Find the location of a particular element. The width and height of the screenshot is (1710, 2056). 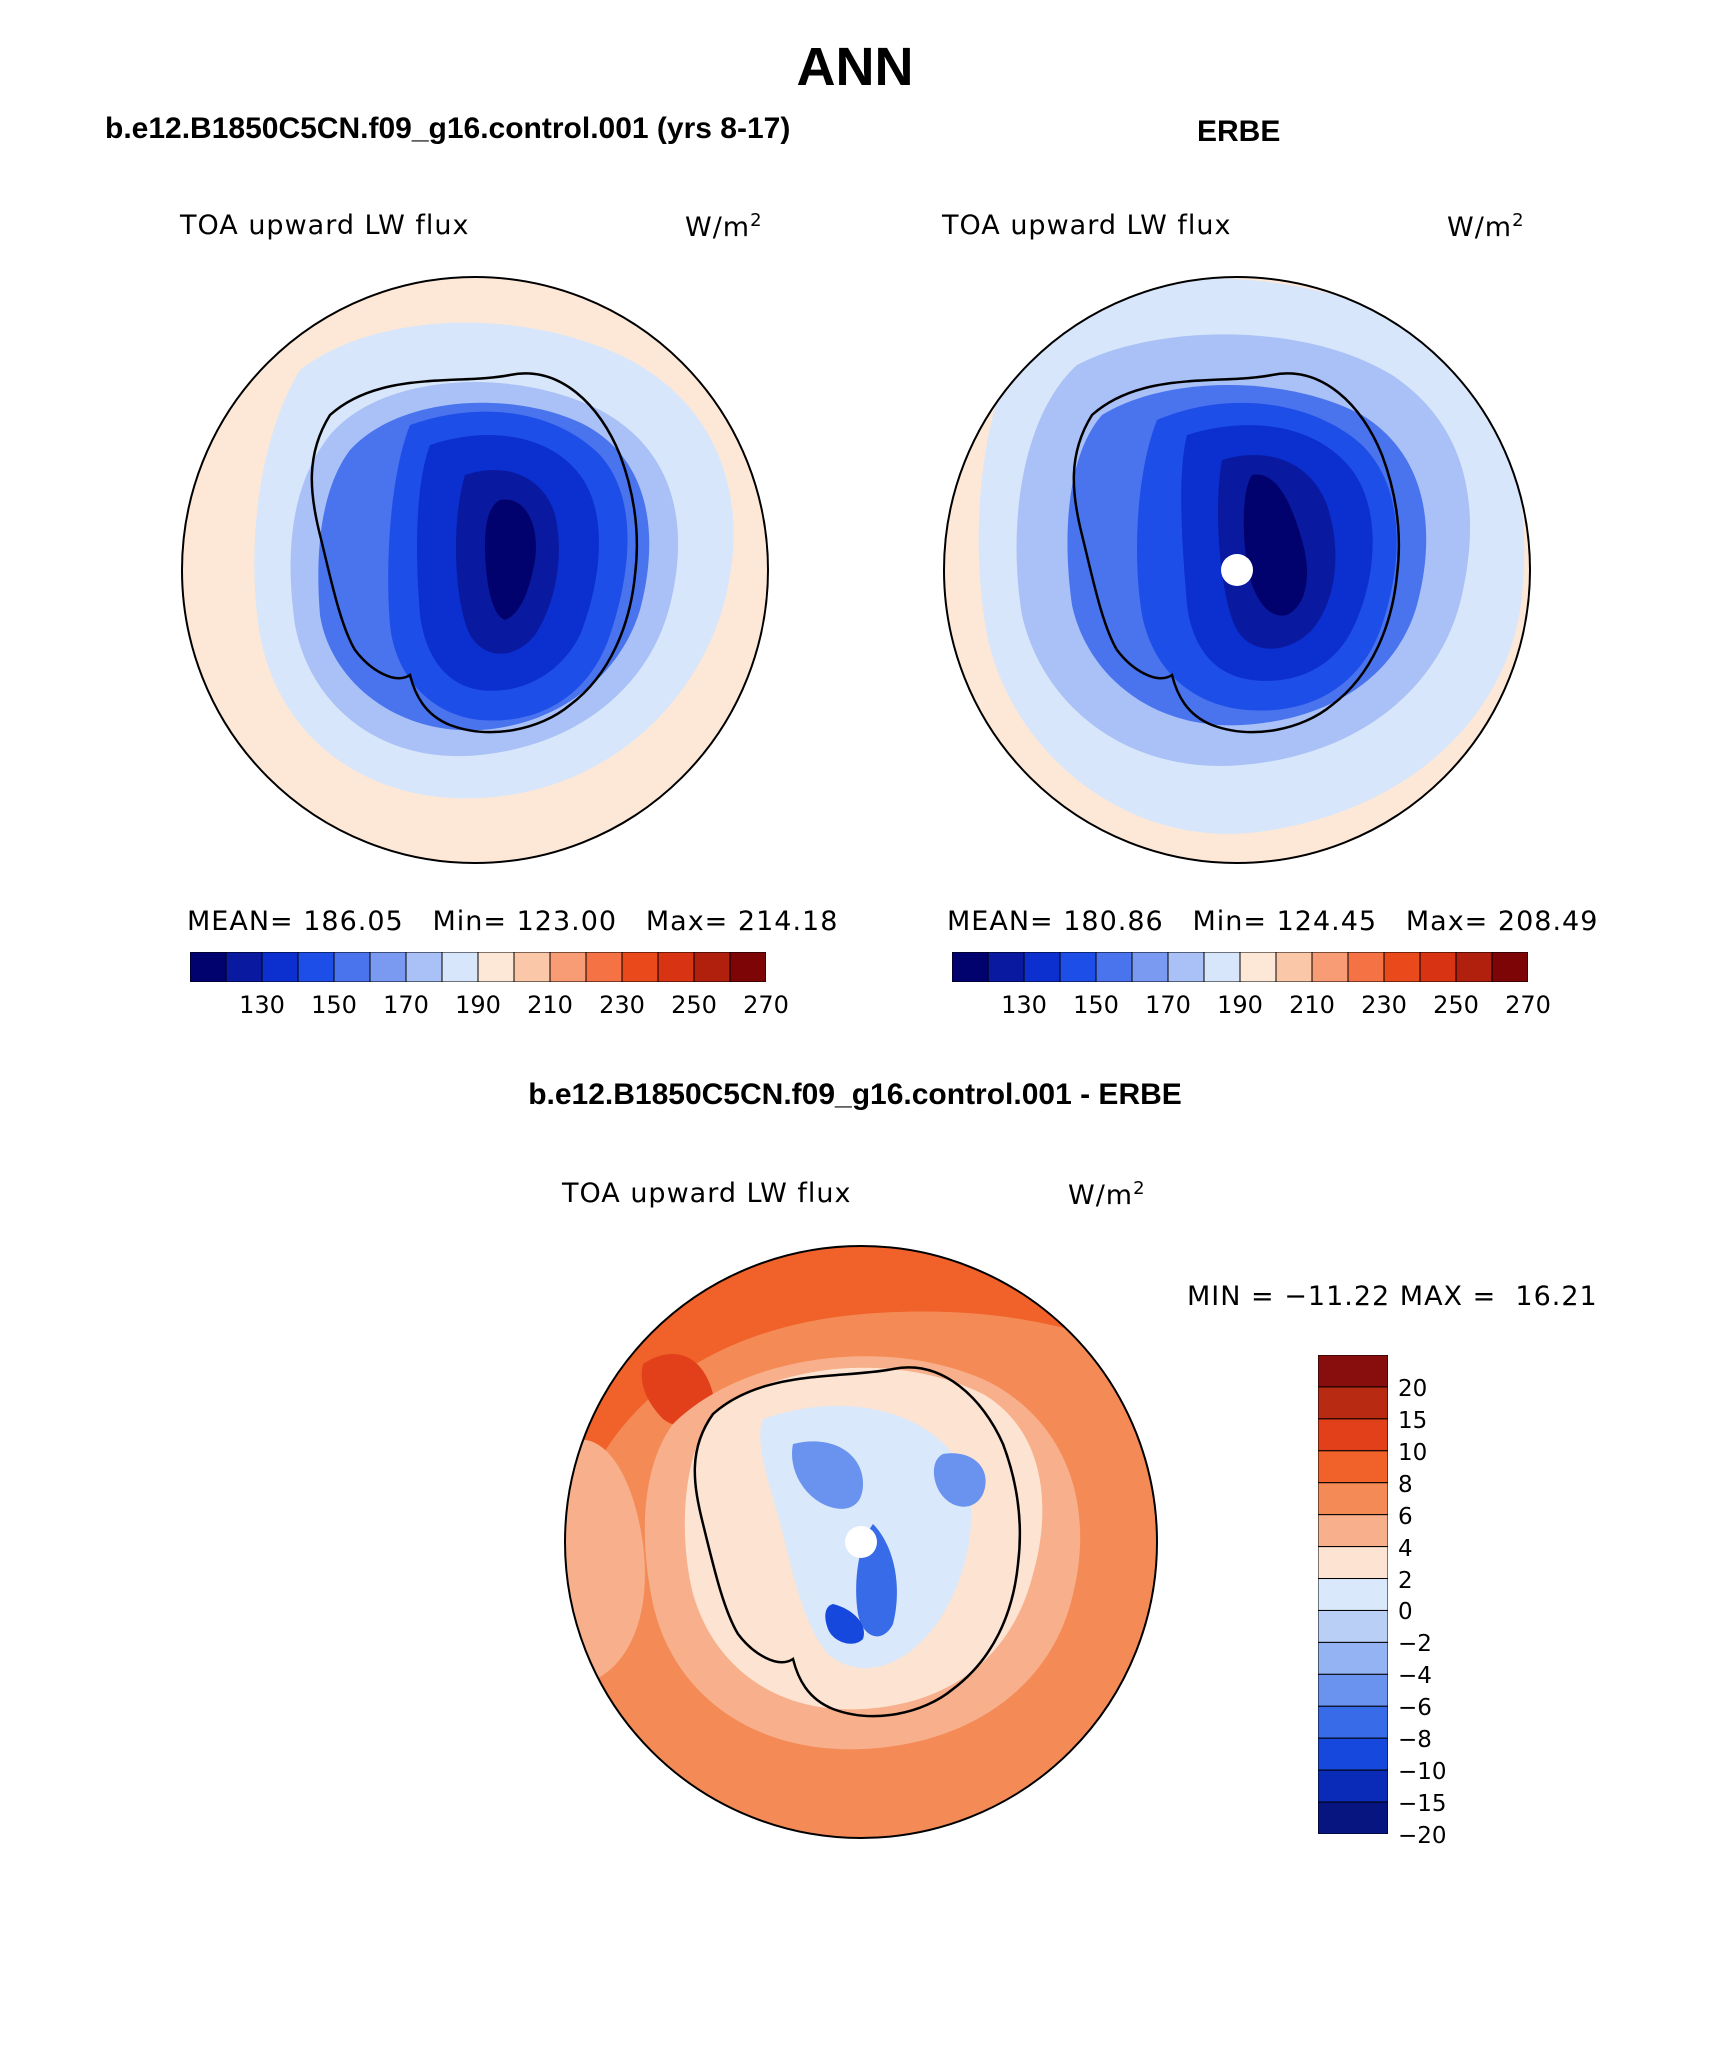

panel3-pole-mask is located at coordinates (861, 1542).